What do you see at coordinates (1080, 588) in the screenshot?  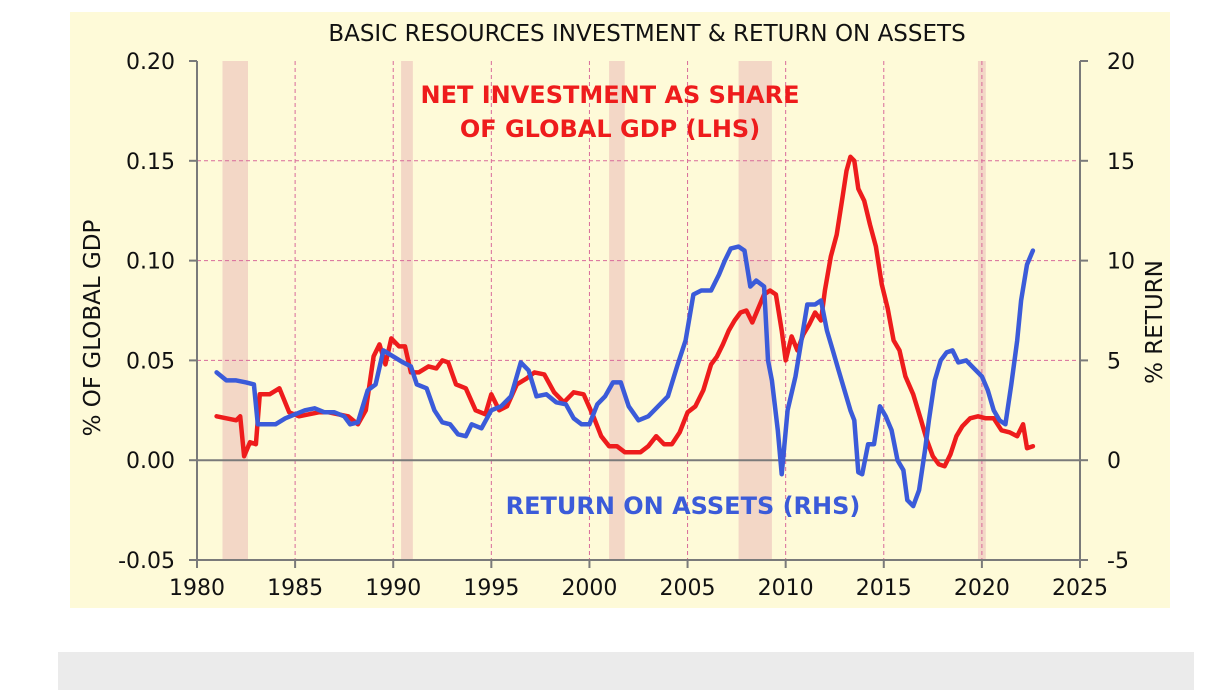 I see `x-tick-label-2025: 2025` at bounding box center [1080, 588].